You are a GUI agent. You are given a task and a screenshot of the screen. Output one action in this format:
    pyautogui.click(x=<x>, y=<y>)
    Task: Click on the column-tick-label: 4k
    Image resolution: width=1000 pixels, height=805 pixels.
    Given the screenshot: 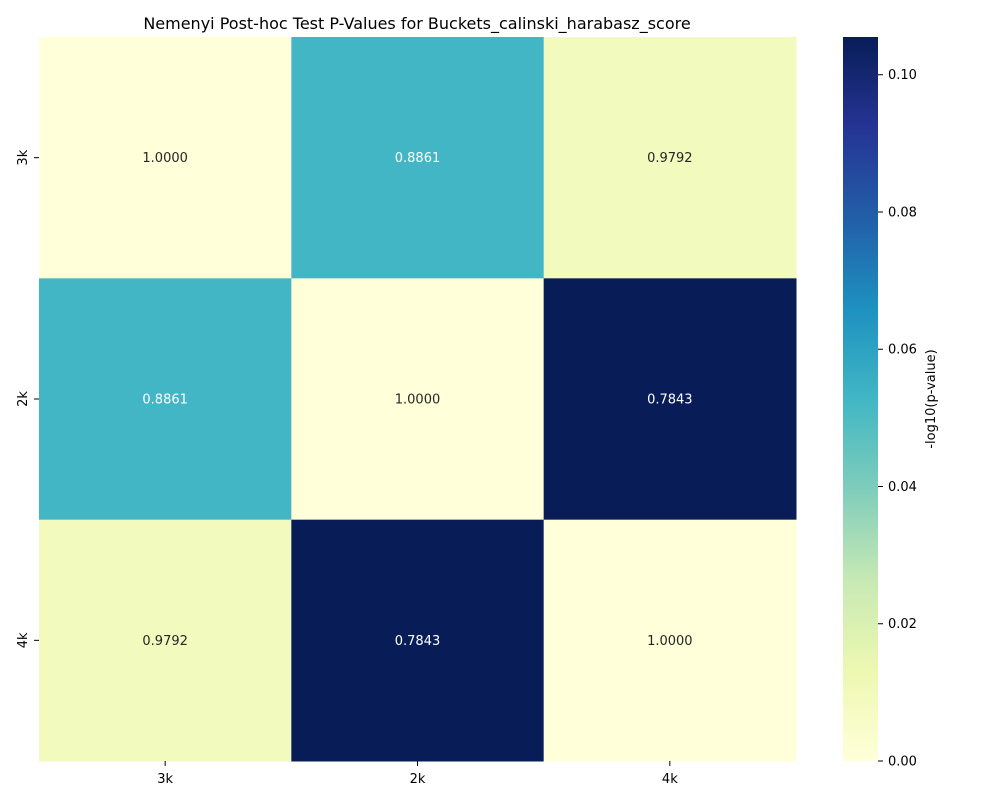 What is the action you would take?
    pyautogui.click(x=670, y=779)
    